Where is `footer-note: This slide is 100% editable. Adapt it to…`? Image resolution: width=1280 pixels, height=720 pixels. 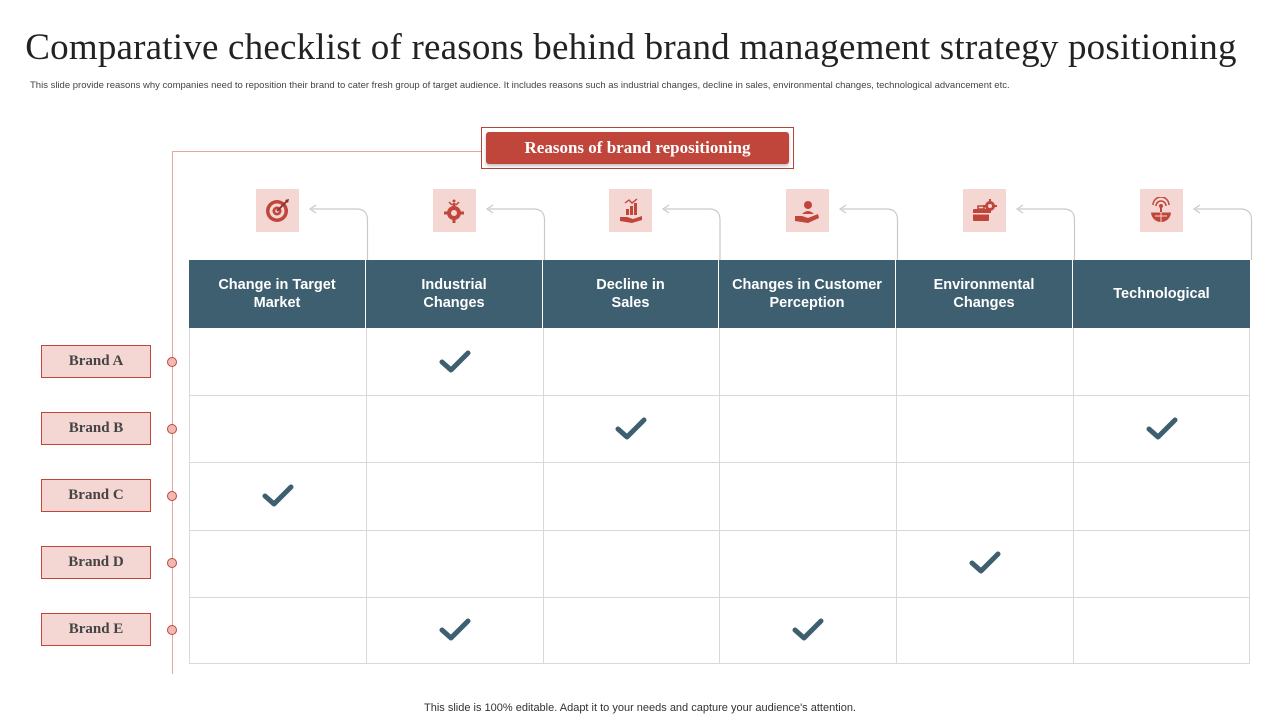
footer-note: This slide is 100% editable. Adapt it to… is located at coordinates (640, 708).